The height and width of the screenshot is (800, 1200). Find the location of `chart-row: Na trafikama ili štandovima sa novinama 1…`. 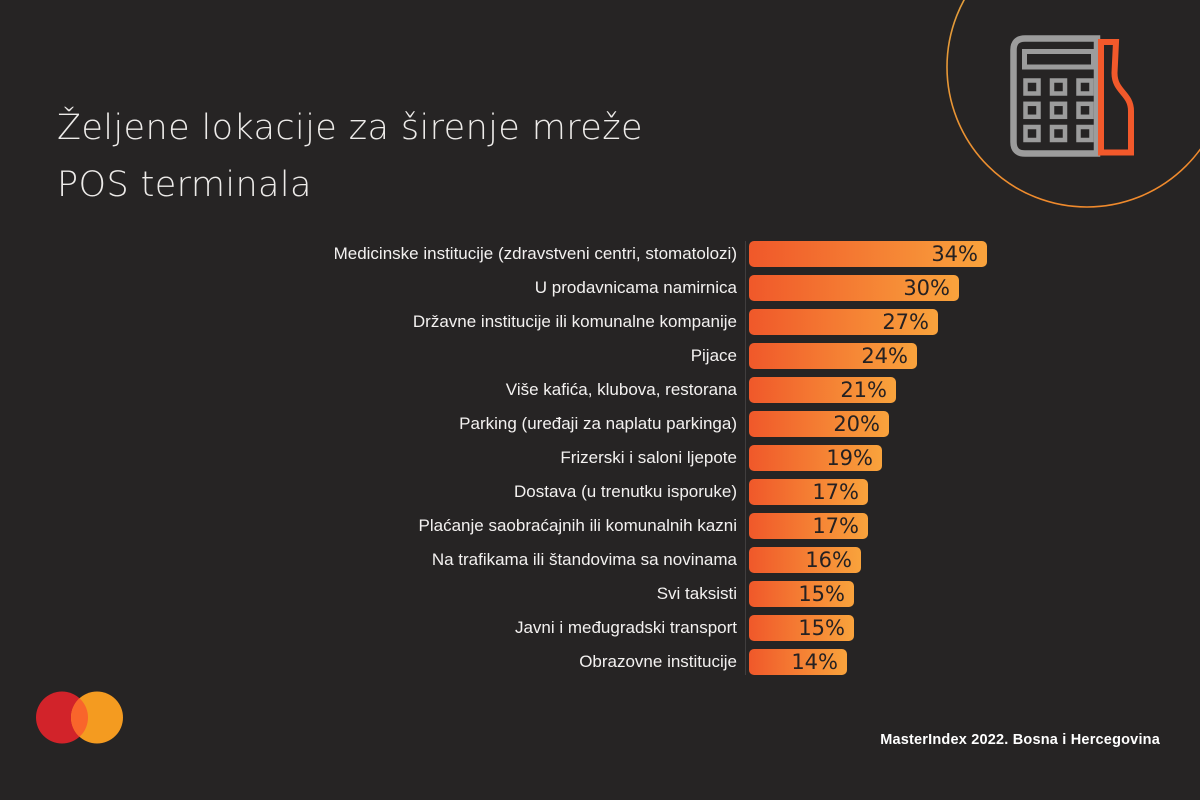

chart-row: Na trafikama ili štandovima sa novinama 1… is located at coordinates (600, 560).